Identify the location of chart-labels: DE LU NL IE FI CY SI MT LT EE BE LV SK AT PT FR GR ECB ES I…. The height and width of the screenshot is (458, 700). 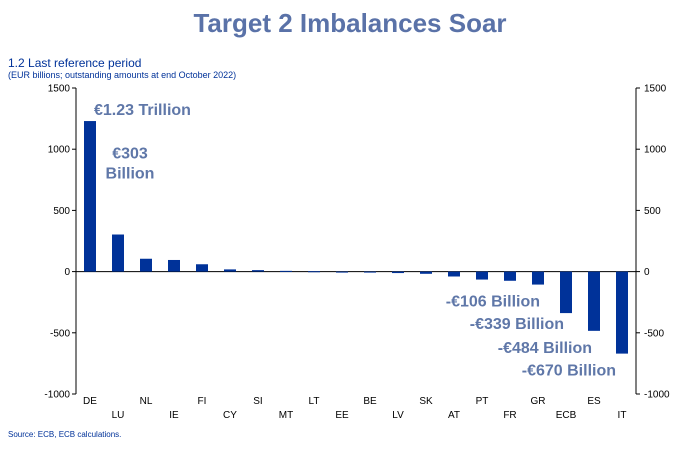
(354, 408).